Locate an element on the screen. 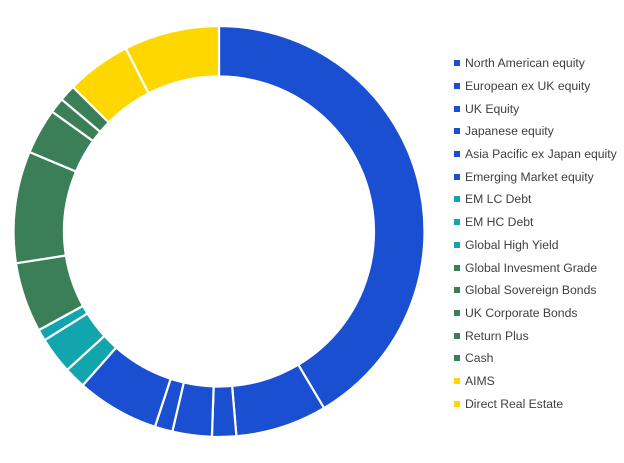 The height and width of the screenshot is (463, 624). legend-label: EM HC Debt is located at coordinates (499, 222).